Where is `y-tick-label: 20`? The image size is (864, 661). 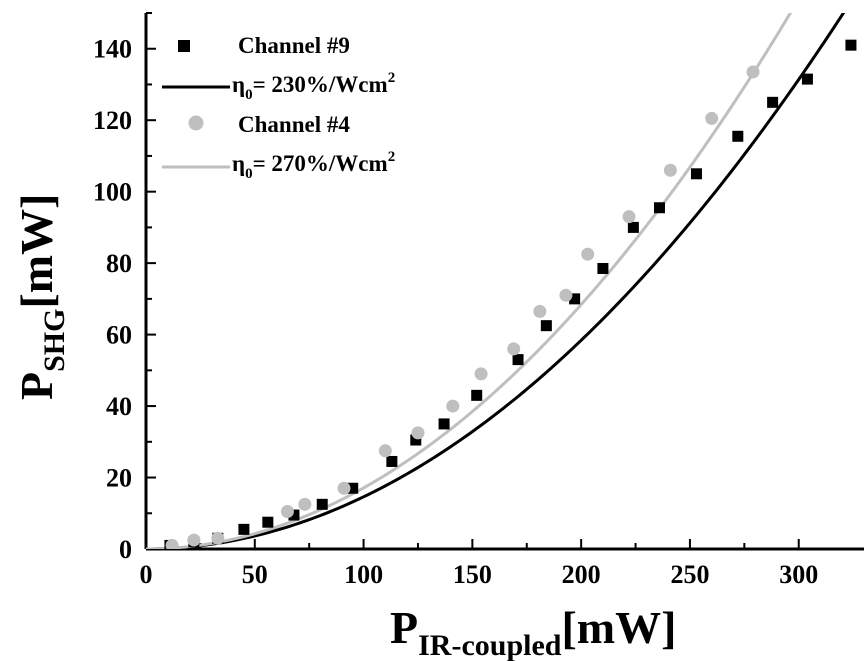 y-tick-label: 20 is located at coordinates (119, 478).